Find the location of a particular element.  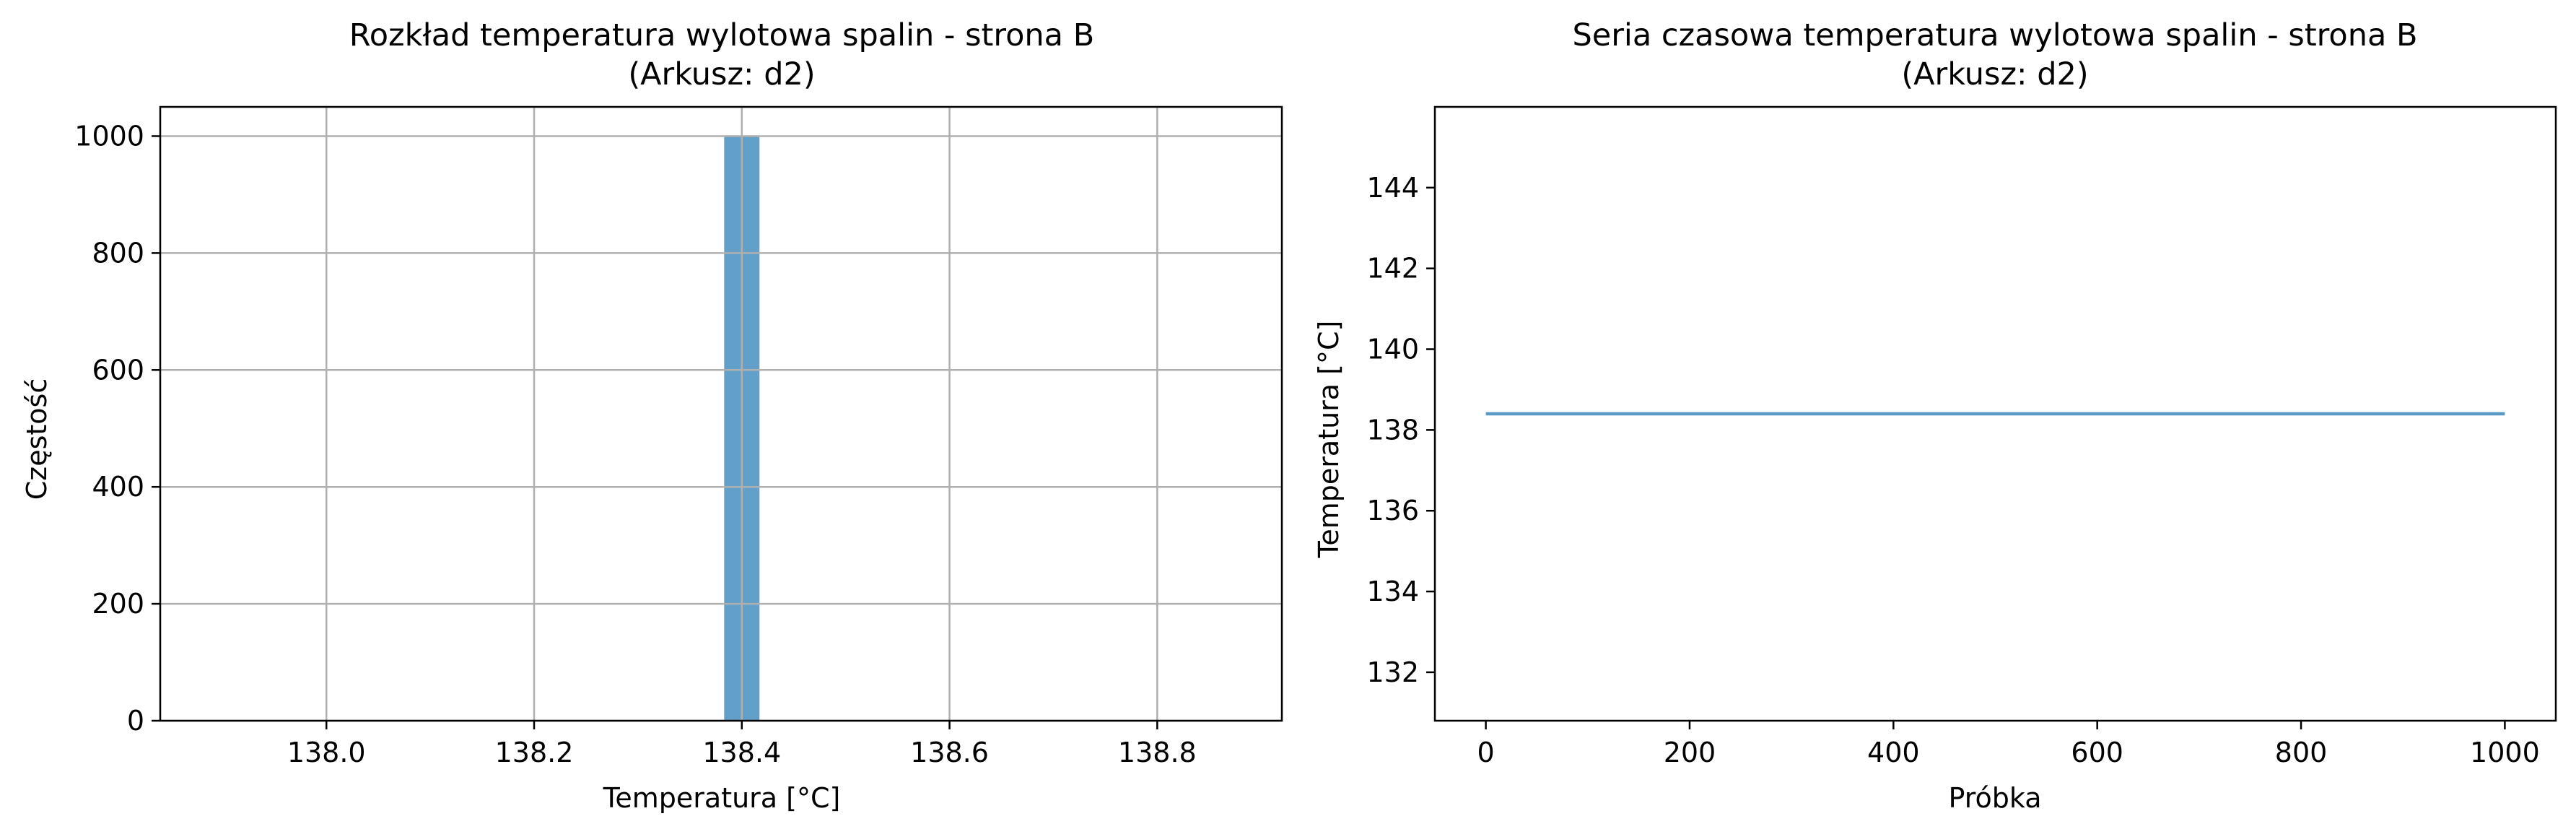

x-tick-label: 138.2 is located at coordinates (534, 752).